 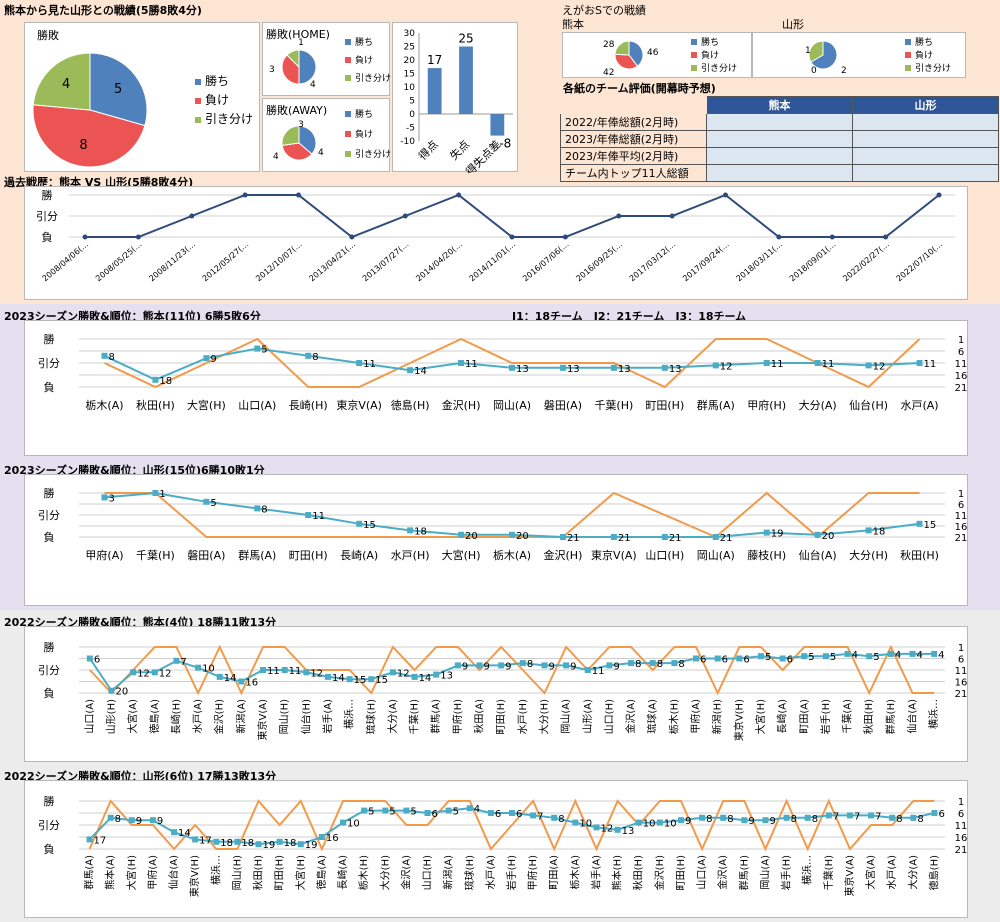 I want to click on evaluation-col-yamagata: 山形, so click(x=925, y=105).